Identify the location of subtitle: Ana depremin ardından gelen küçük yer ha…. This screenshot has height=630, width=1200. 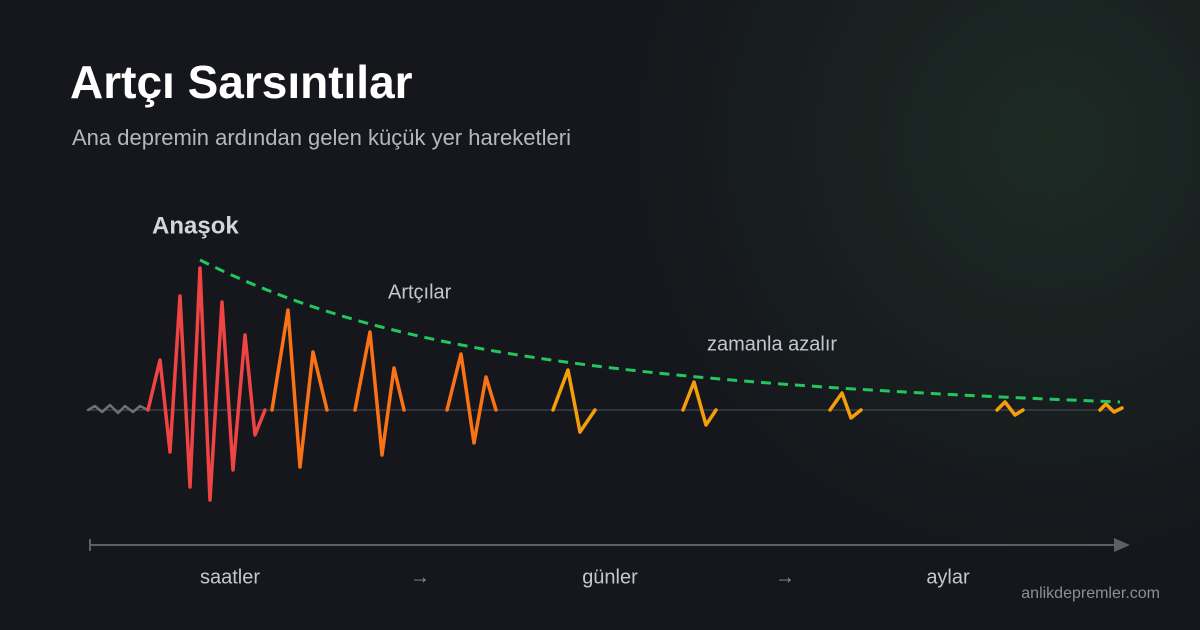
(321, 137).